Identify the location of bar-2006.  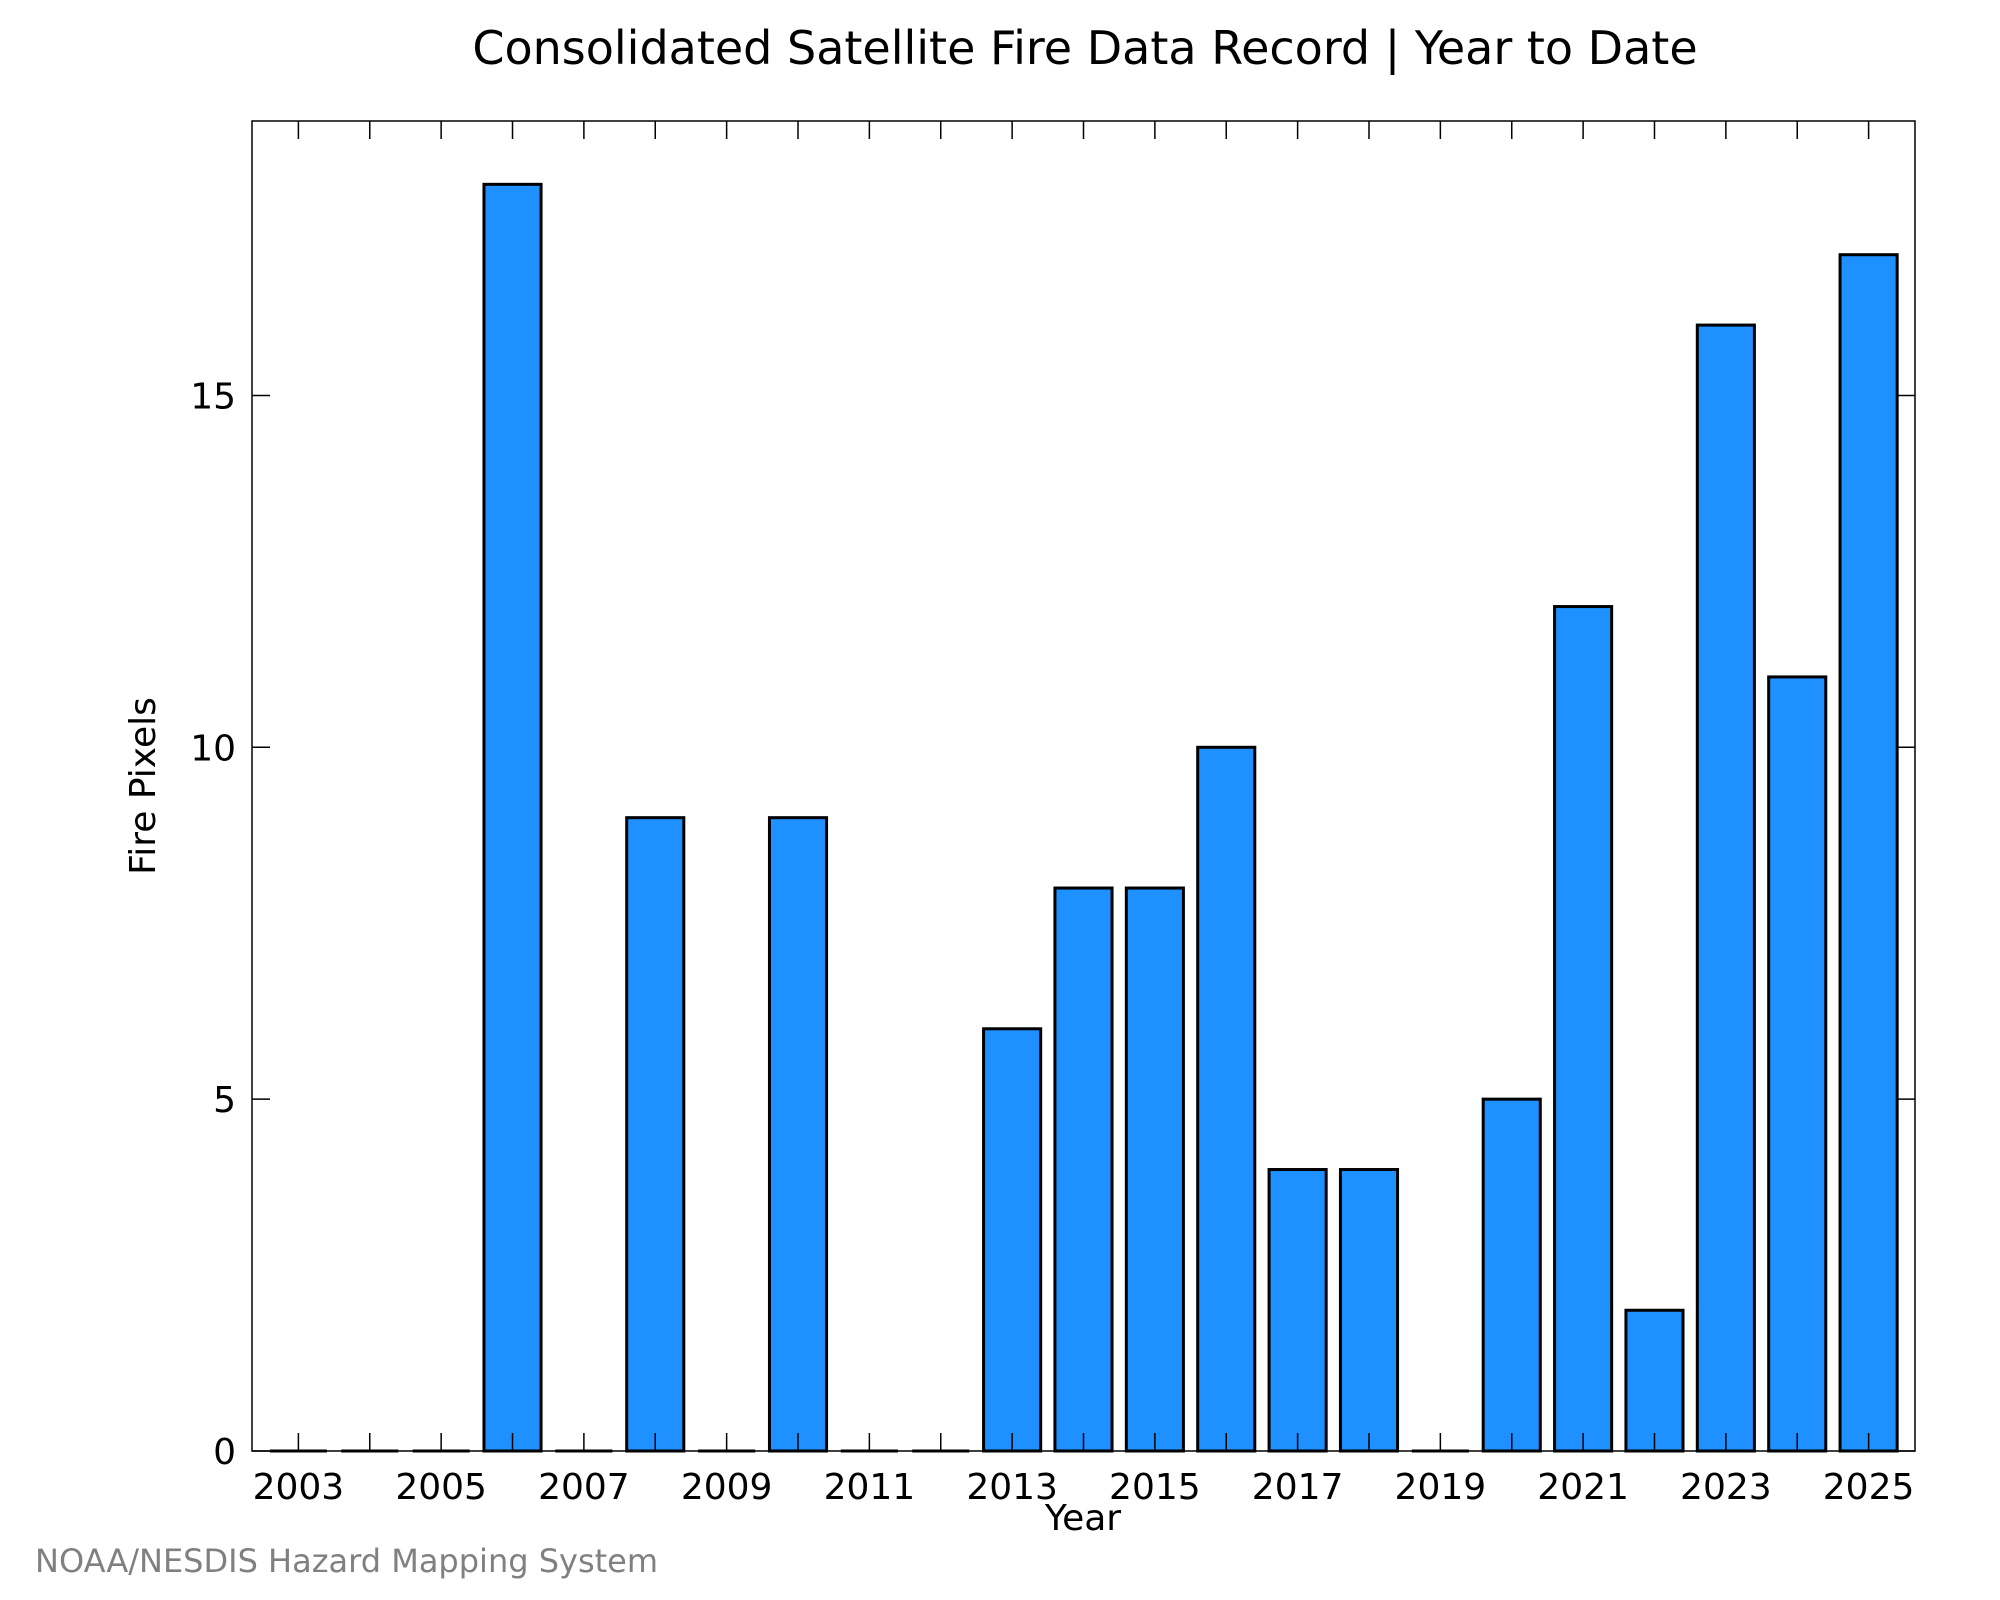
(512, 817).